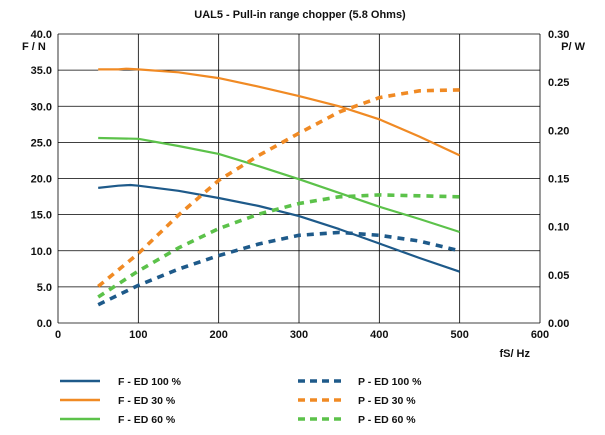  What do you see at coordinates (41, 107) in the screenshot?
I see `y-left-tick-label: 30.0` at bounding box center [41, 107].